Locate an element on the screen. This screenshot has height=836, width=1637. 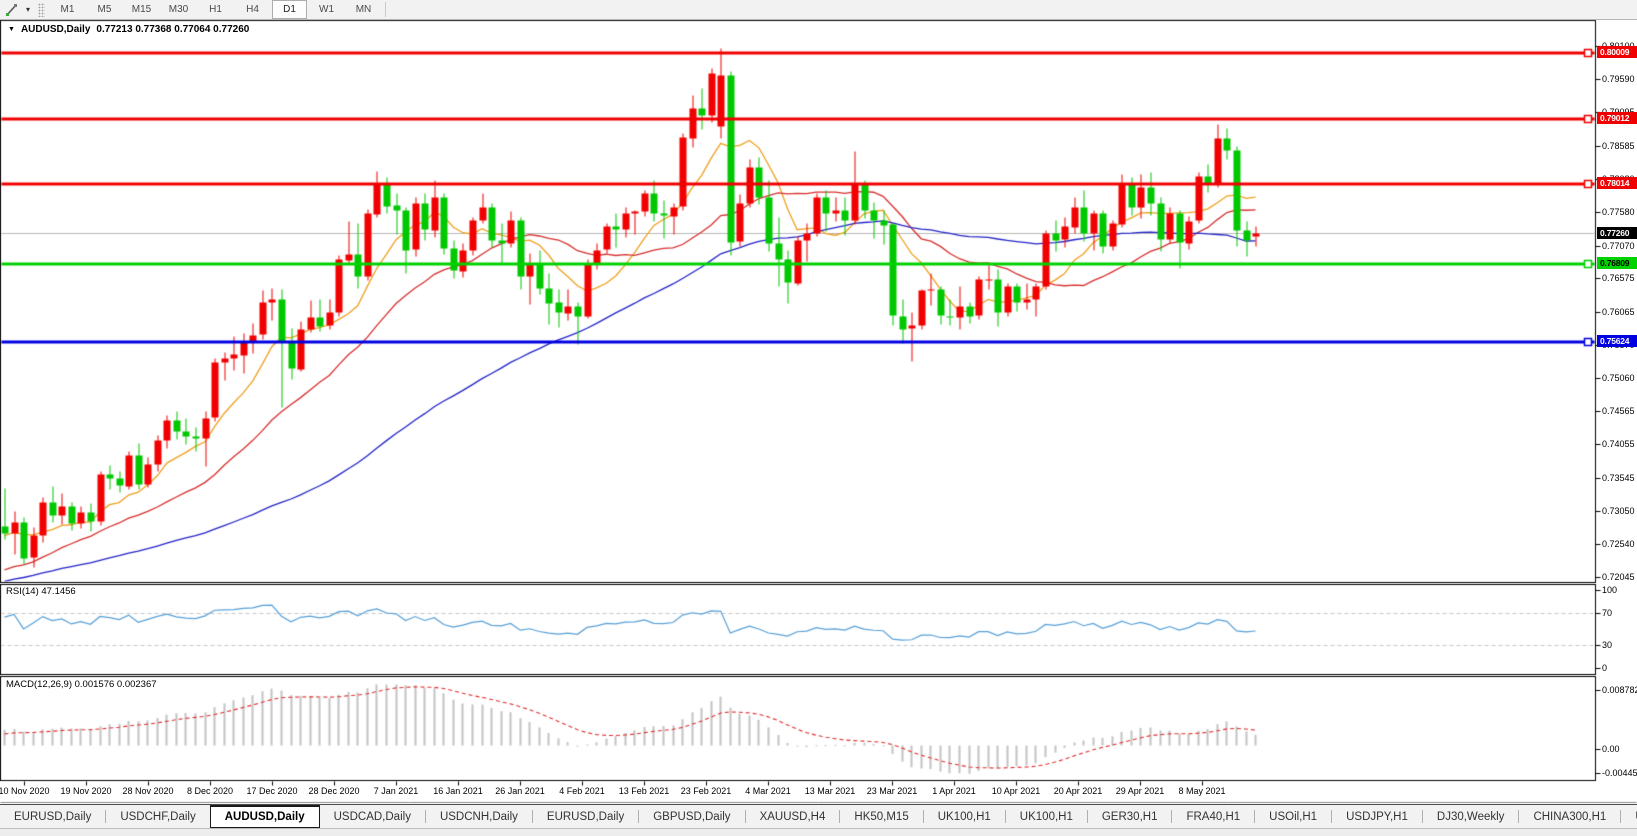
price-axis-tick: 0.76065 is located at coordinates (1618, 311).